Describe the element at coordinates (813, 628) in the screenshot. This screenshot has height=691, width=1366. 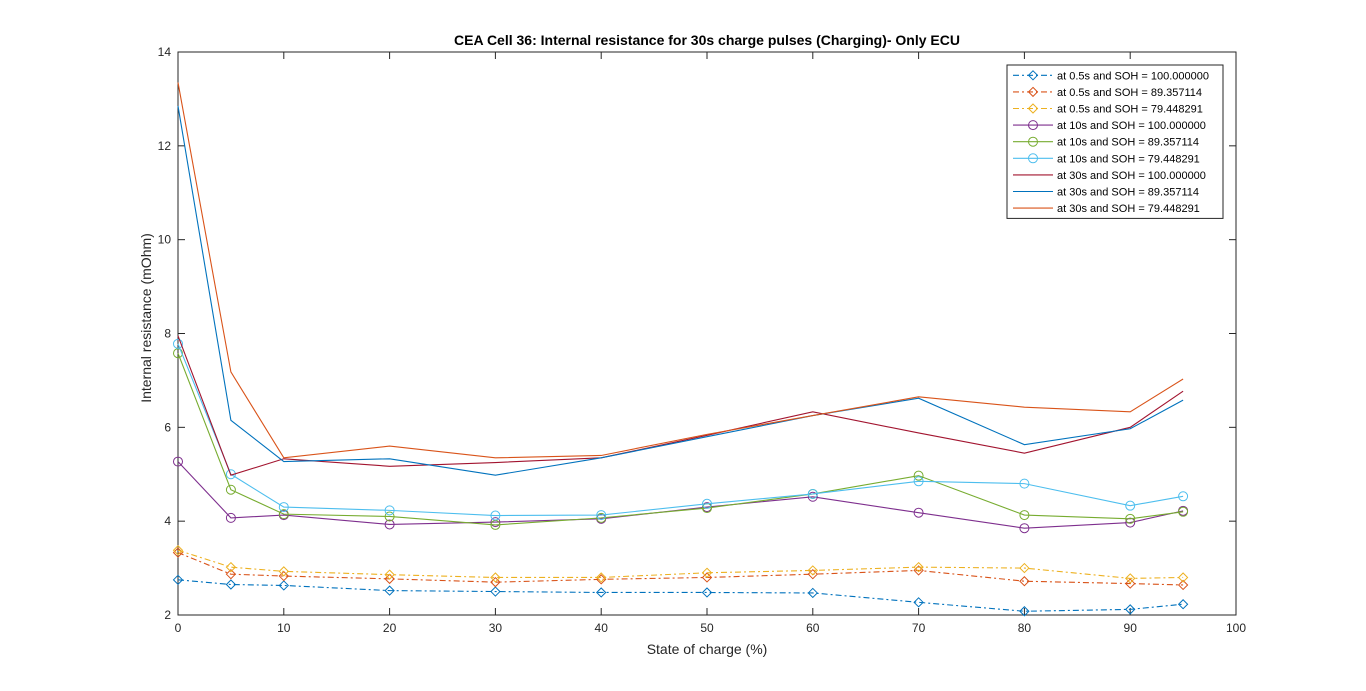
I see `x-tick-label: 60` at that location.